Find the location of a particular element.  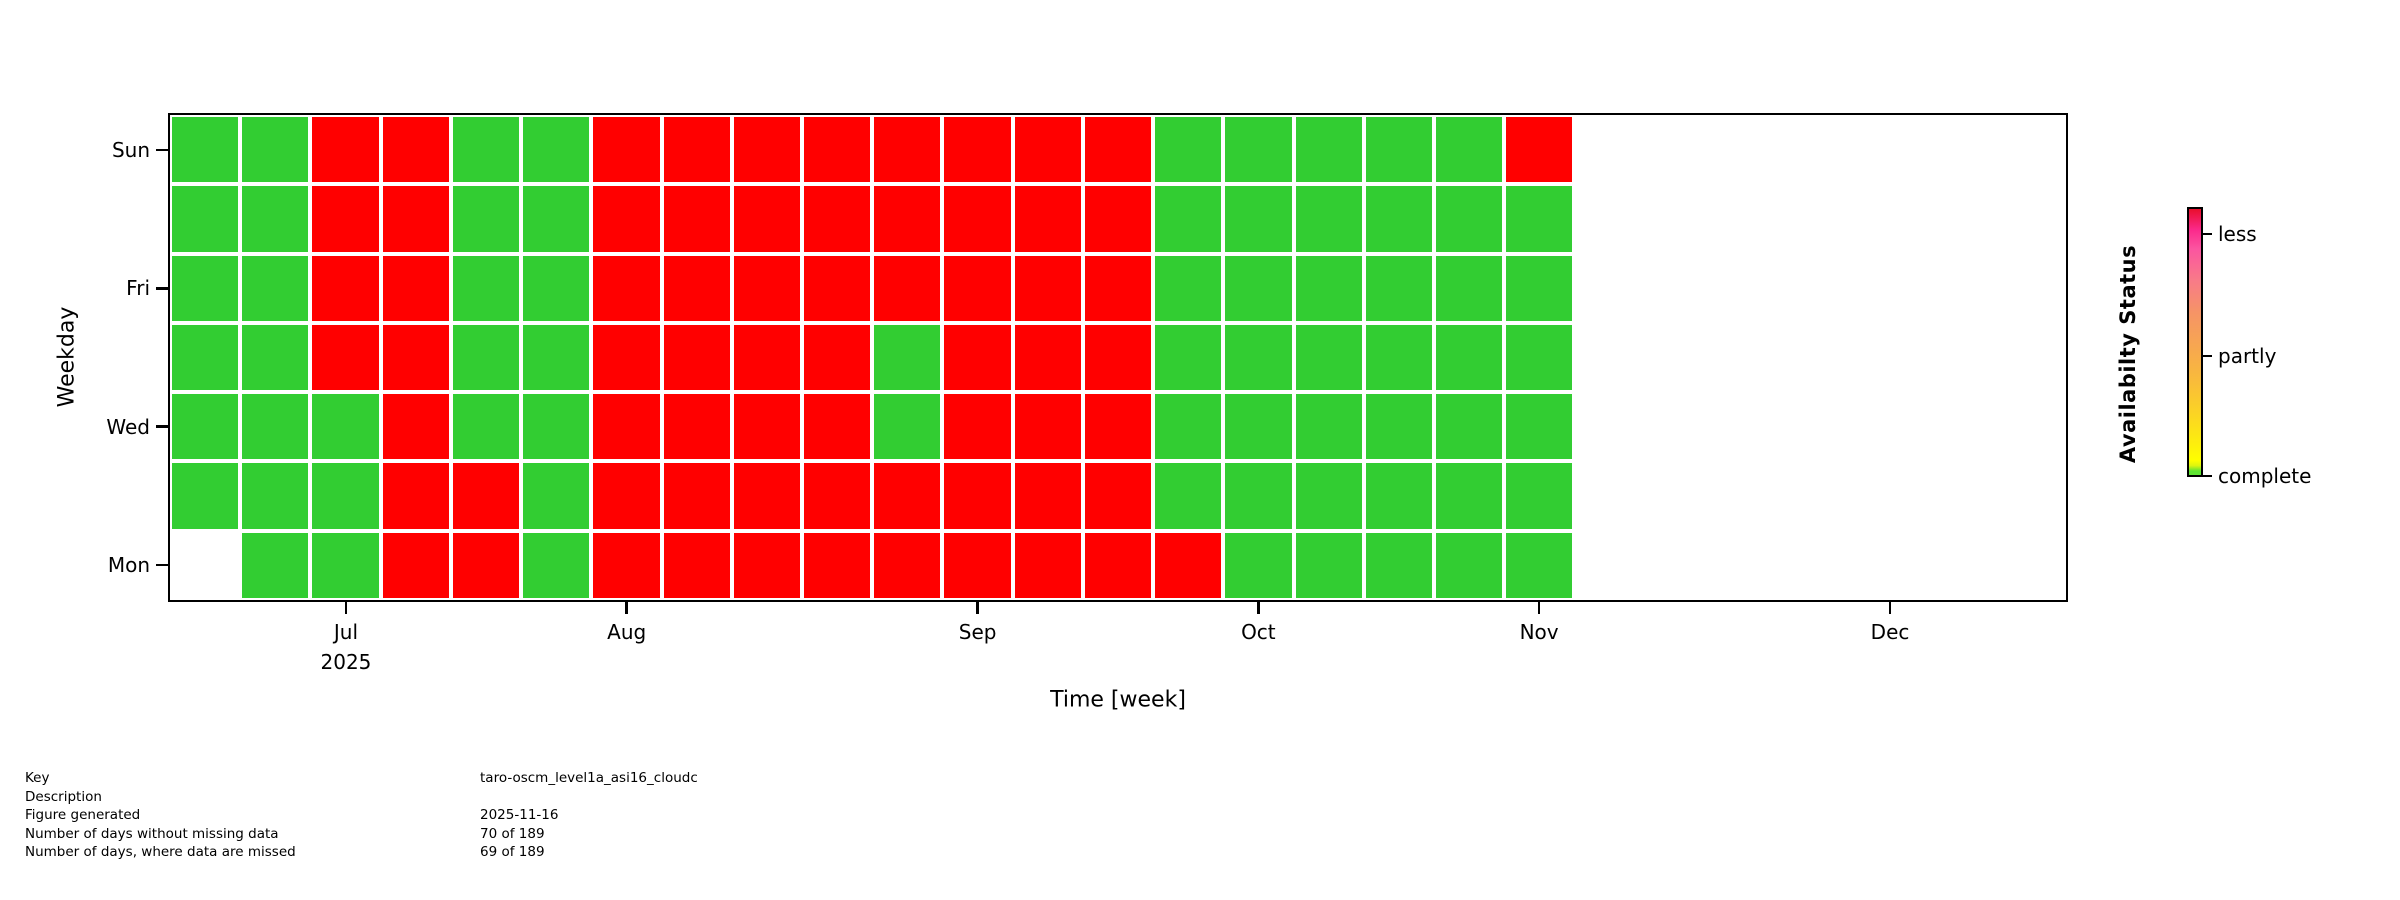

x-axis-tick-label: Aug is located at coordinates (627, 632).